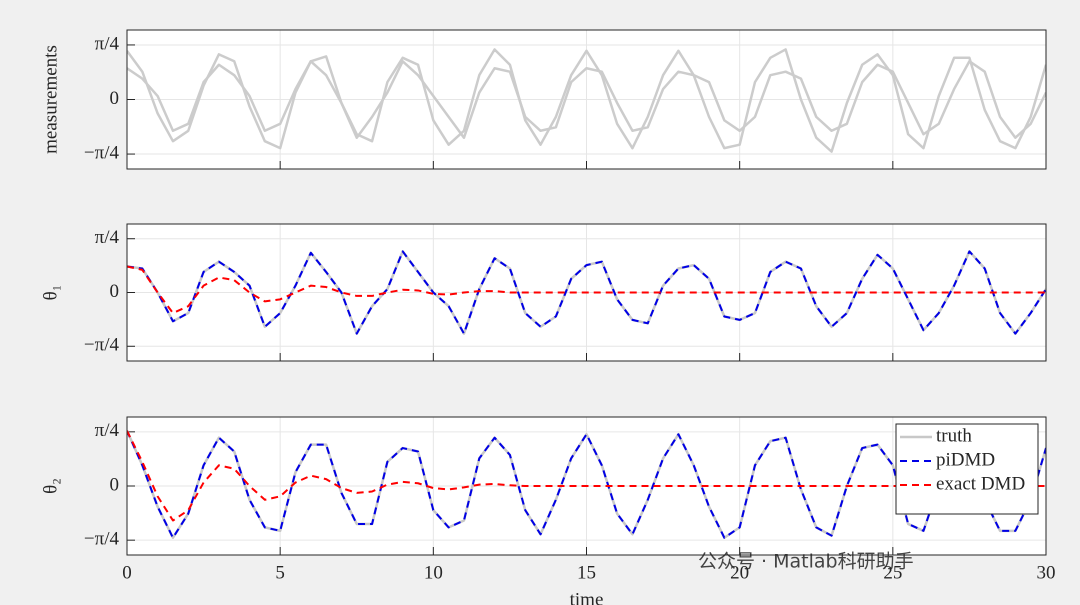 The width and height of the screenshot is (1080, 605). I want to click on x-tick-label: 10, so click(433, 572).